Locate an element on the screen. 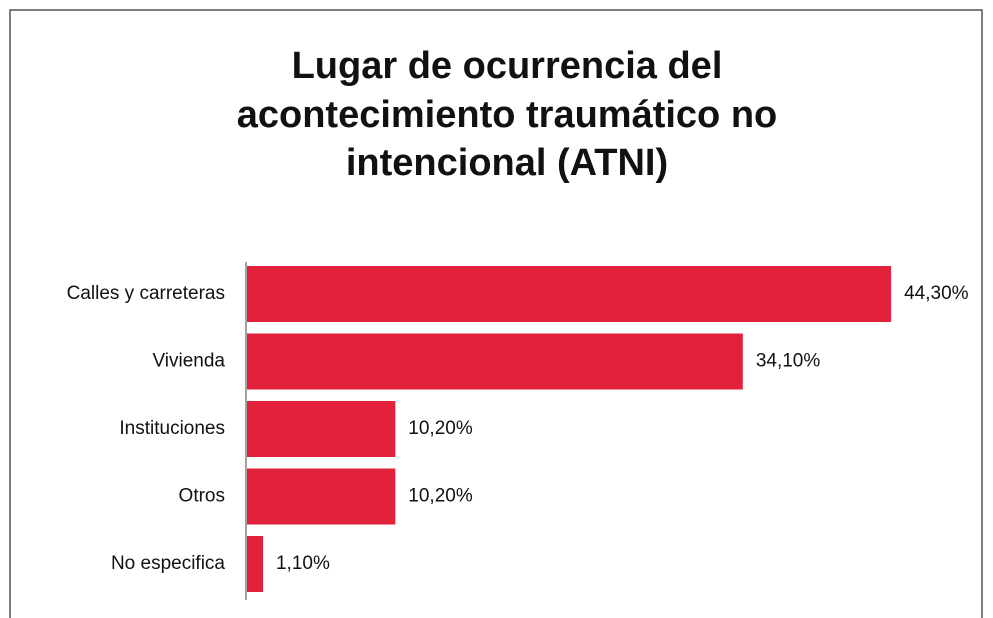 The image size is (993, 618). data-label: 1,10% is located at coordinates (303, 563).